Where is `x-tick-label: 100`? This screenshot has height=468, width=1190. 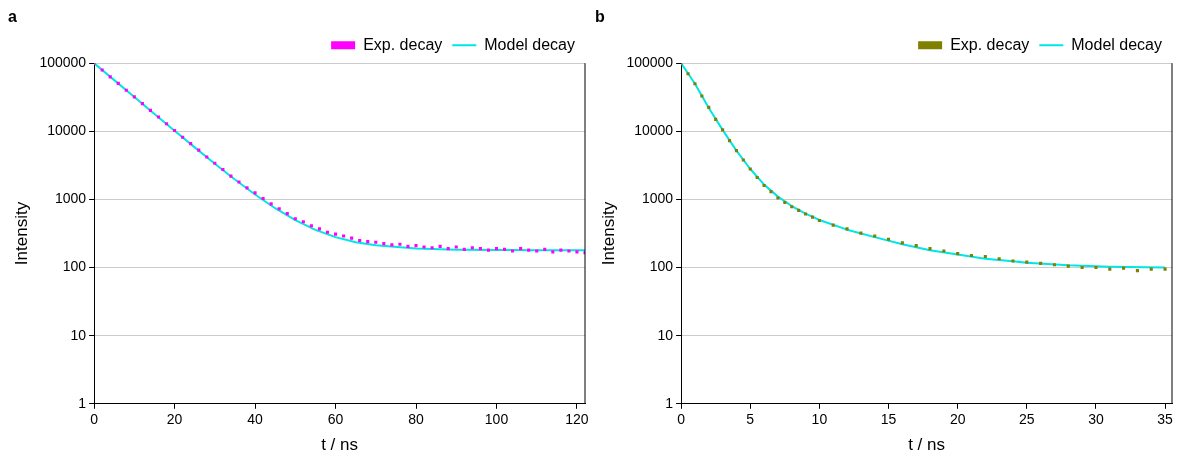
x-tick-label: 100 is located at coordinates (496, 419).